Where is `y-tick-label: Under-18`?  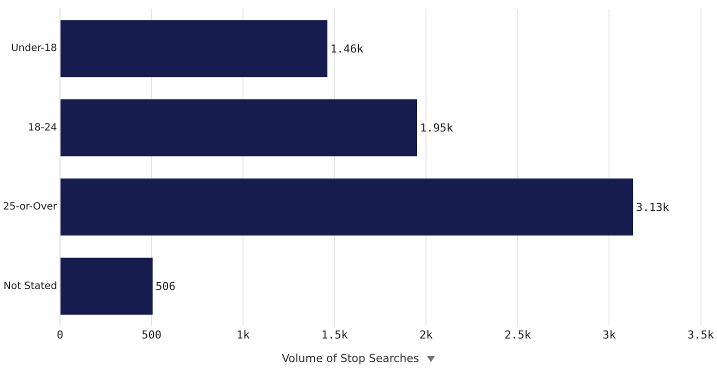
y-tick-label: Under-18 is located at coordinates (34, 48).